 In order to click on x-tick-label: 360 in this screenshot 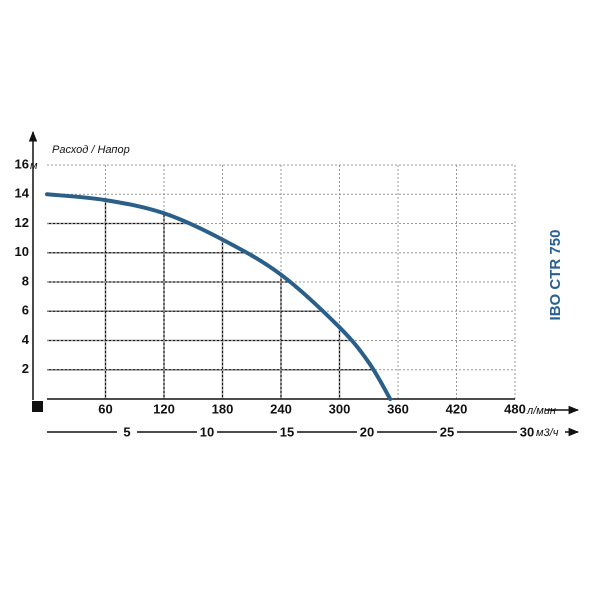, I will do `click(398, 408)`.